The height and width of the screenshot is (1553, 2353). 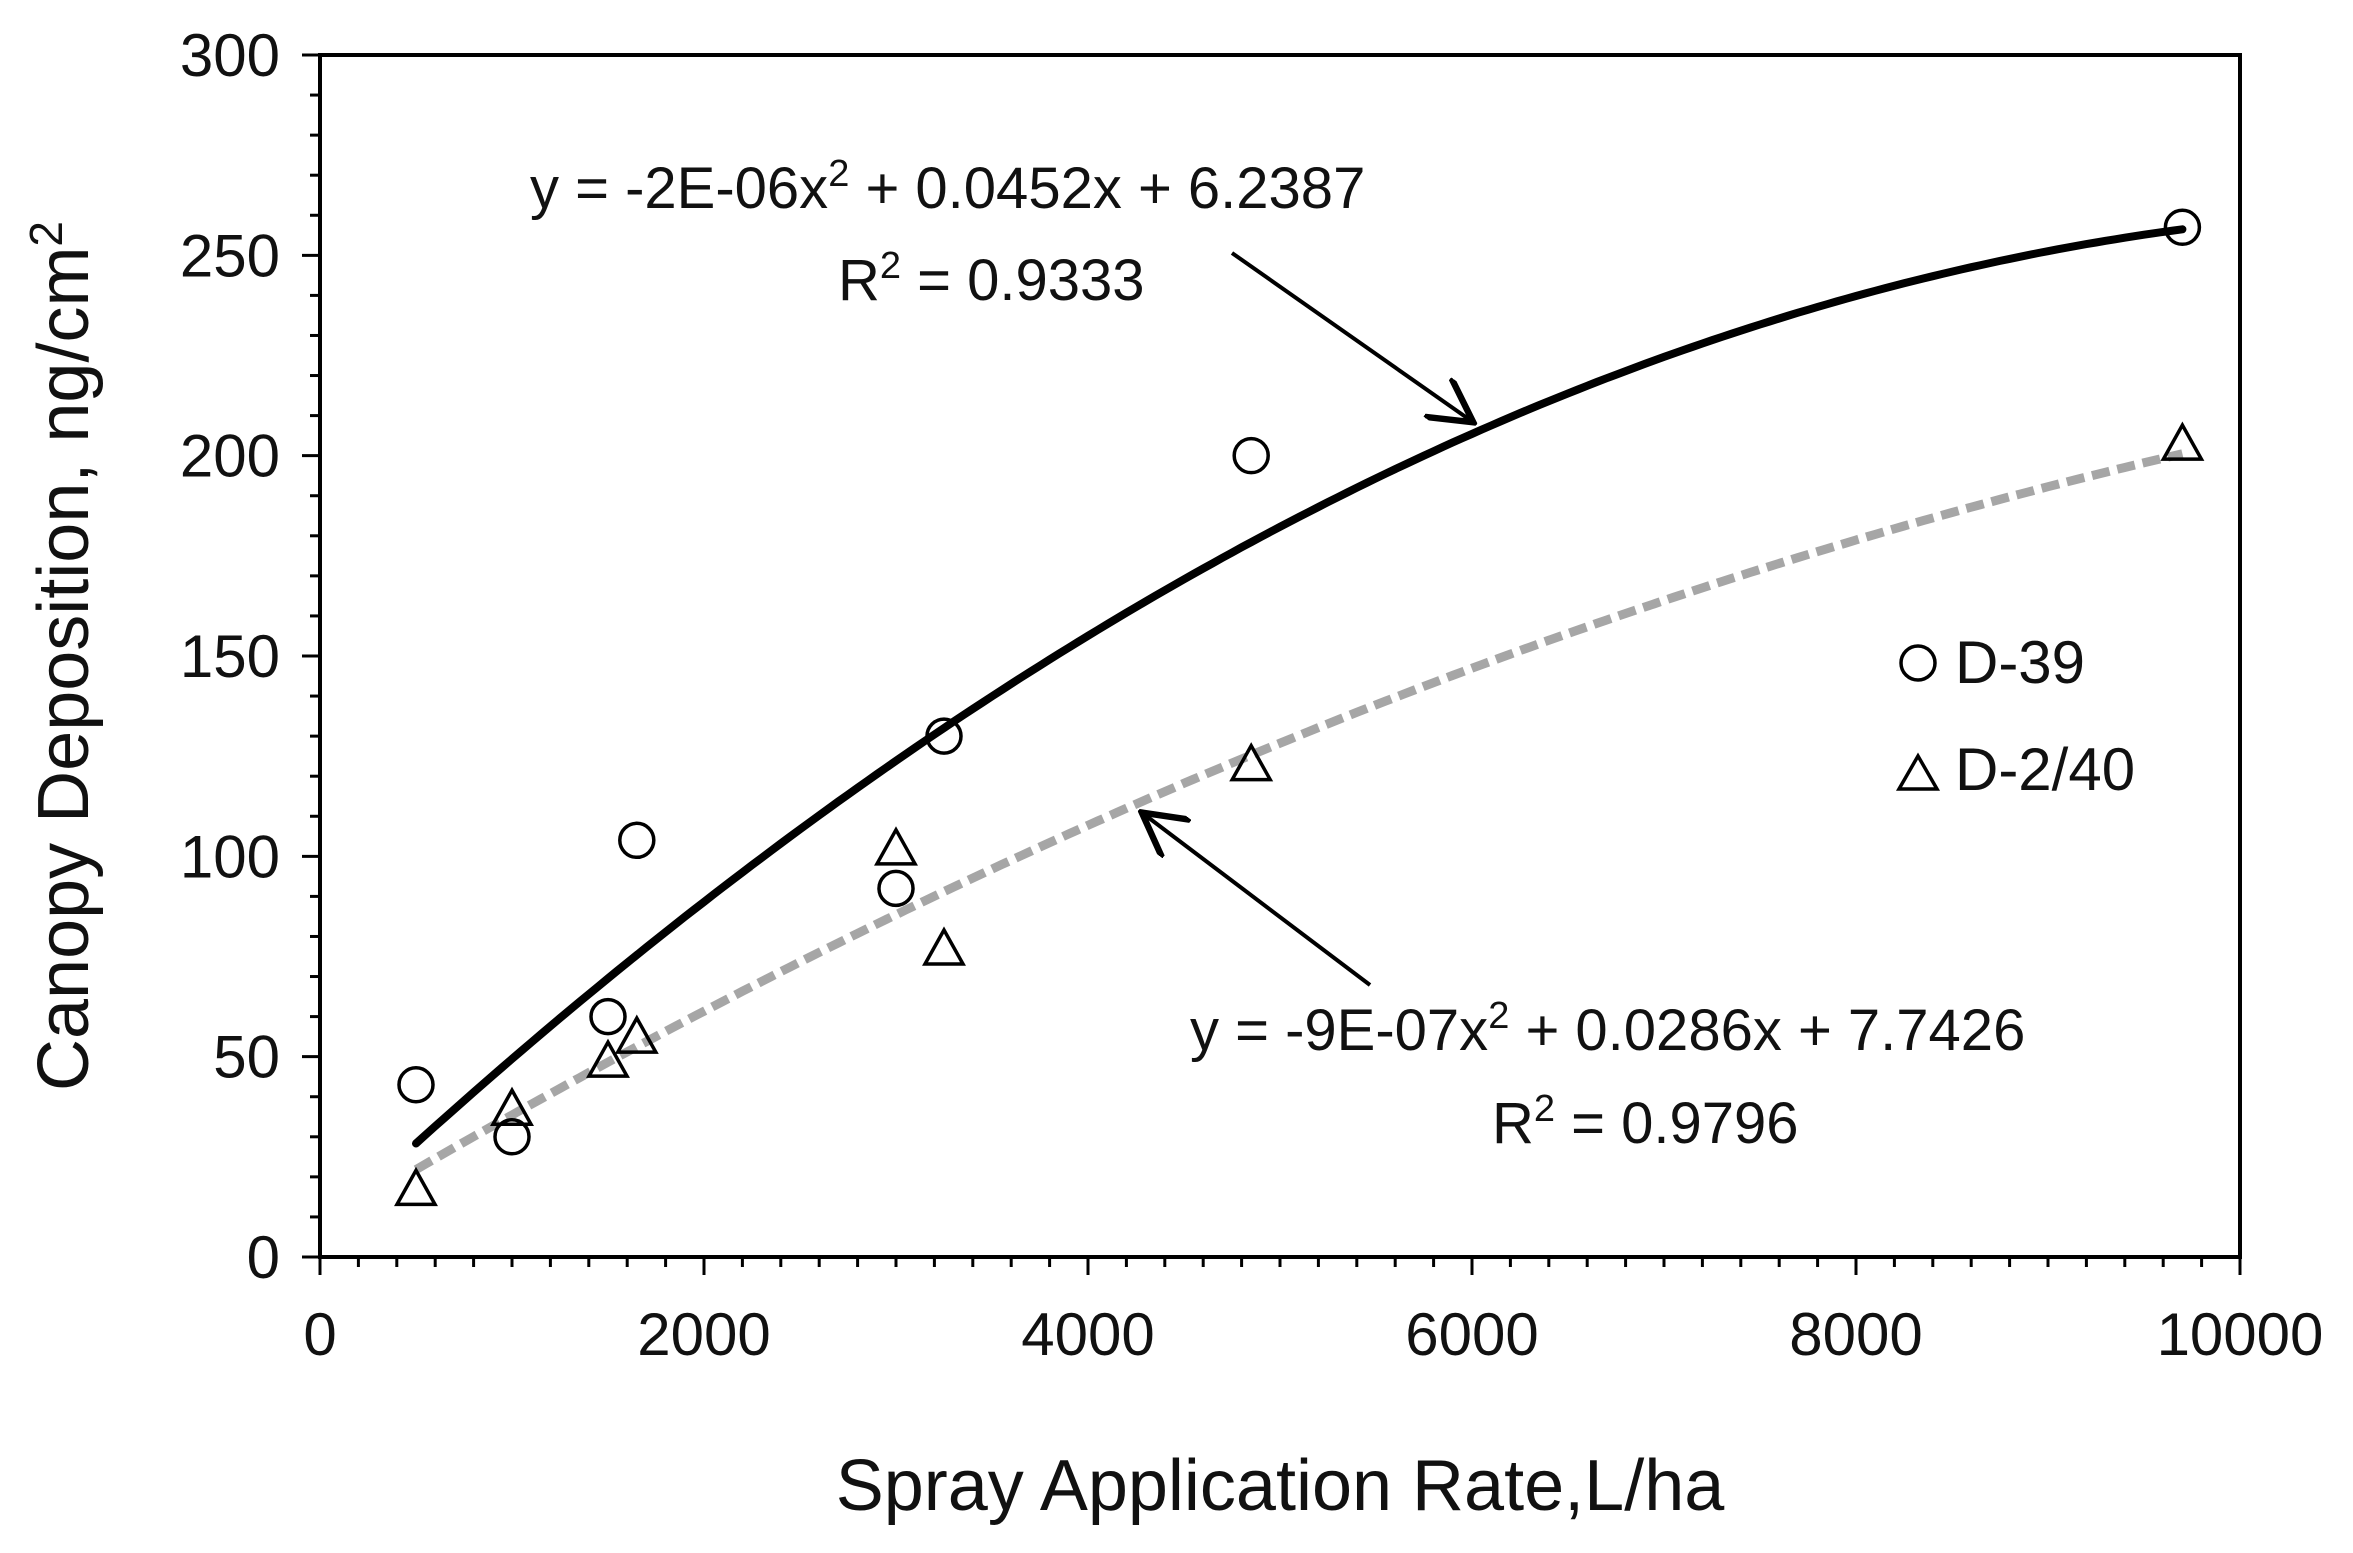 I want to click on equation-d39: y = -2E-06x2 + 0.0452x + 6.2387, so click(x=947, y=187).